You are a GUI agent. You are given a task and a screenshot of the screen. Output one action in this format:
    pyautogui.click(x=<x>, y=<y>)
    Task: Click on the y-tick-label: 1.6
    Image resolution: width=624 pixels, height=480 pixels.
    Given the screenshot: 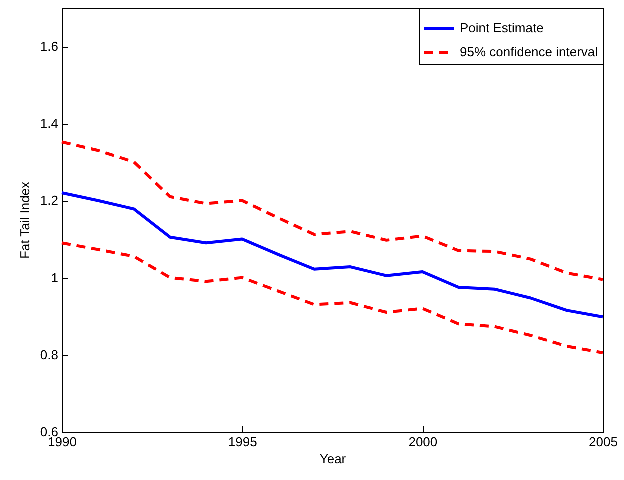 What is the action you would take?
    pyautogui.click(x=49, y=46)
    